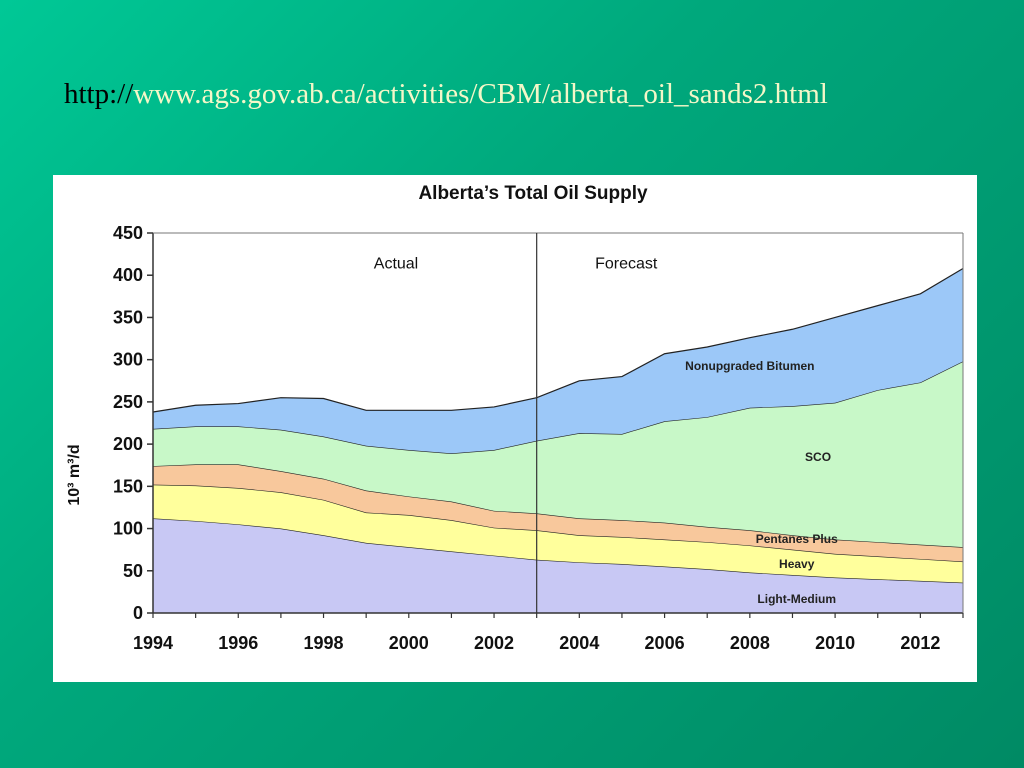 The width and height of the screenshot is (1024, 768). I want to click on y-tick-label: 450, so click(128, 233).